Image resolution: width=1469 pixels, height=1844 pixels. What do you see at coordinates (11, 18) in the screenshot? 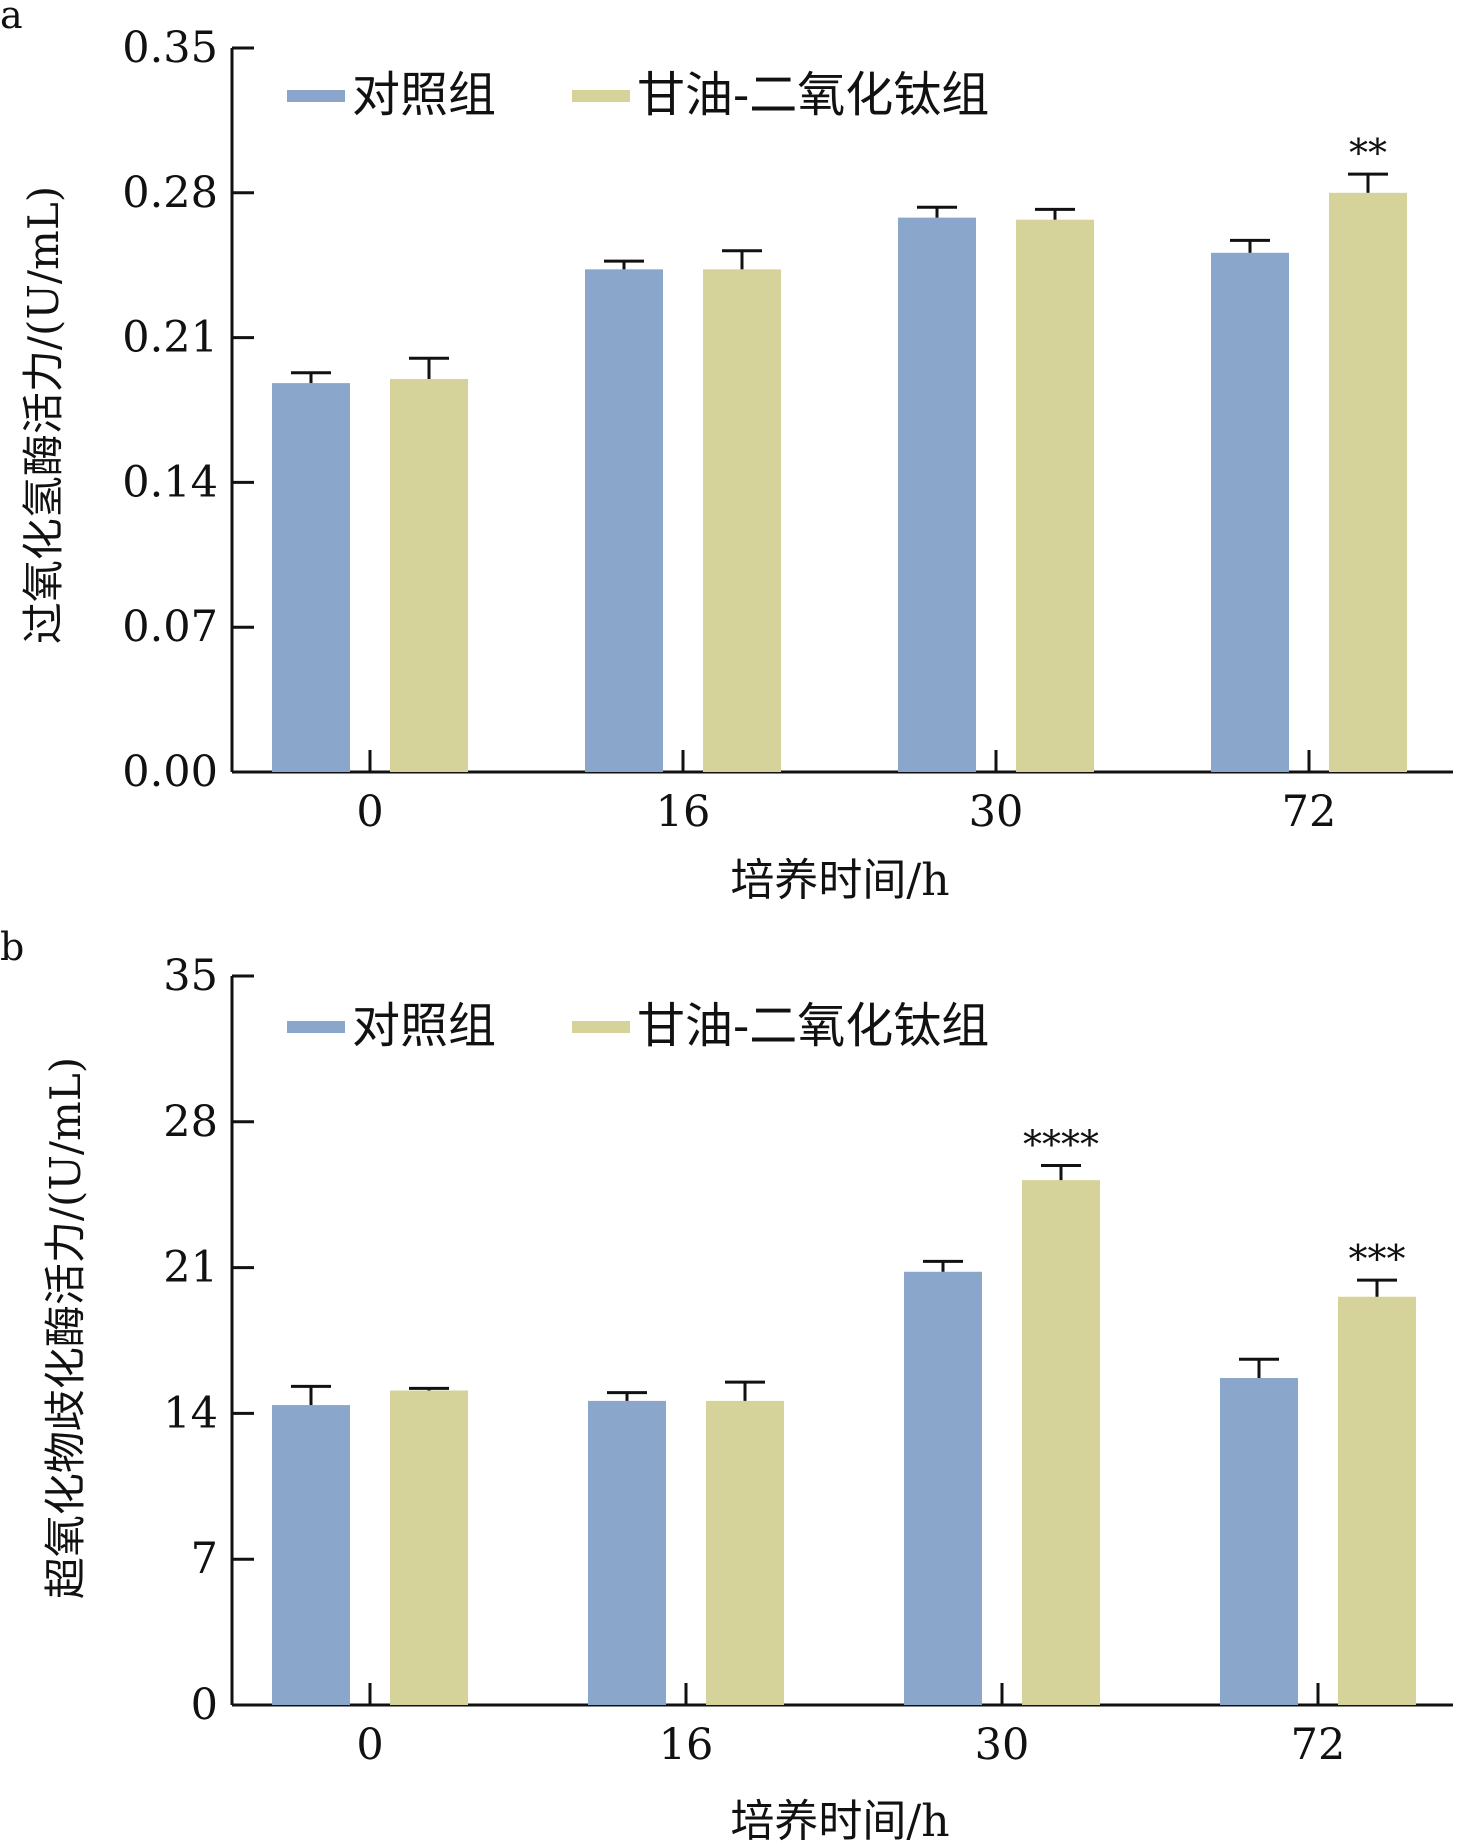
I see `panel-a-label: a` at bounding box center [11, 18].